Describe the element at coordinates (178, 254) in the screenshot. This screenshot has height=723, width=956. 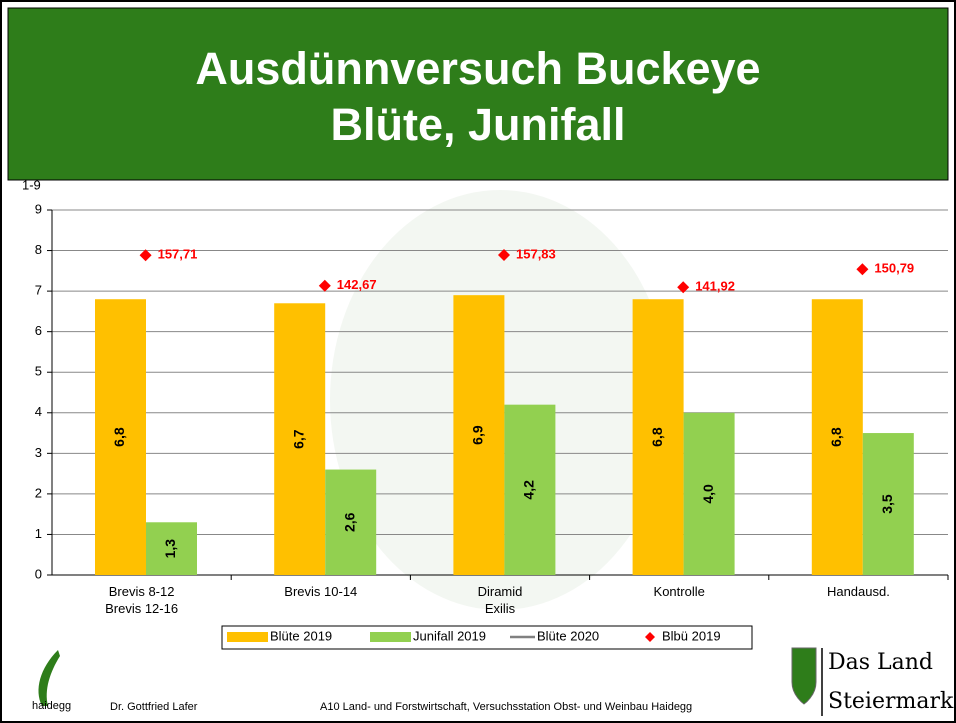
I see `value-label: 157,71` at that location.